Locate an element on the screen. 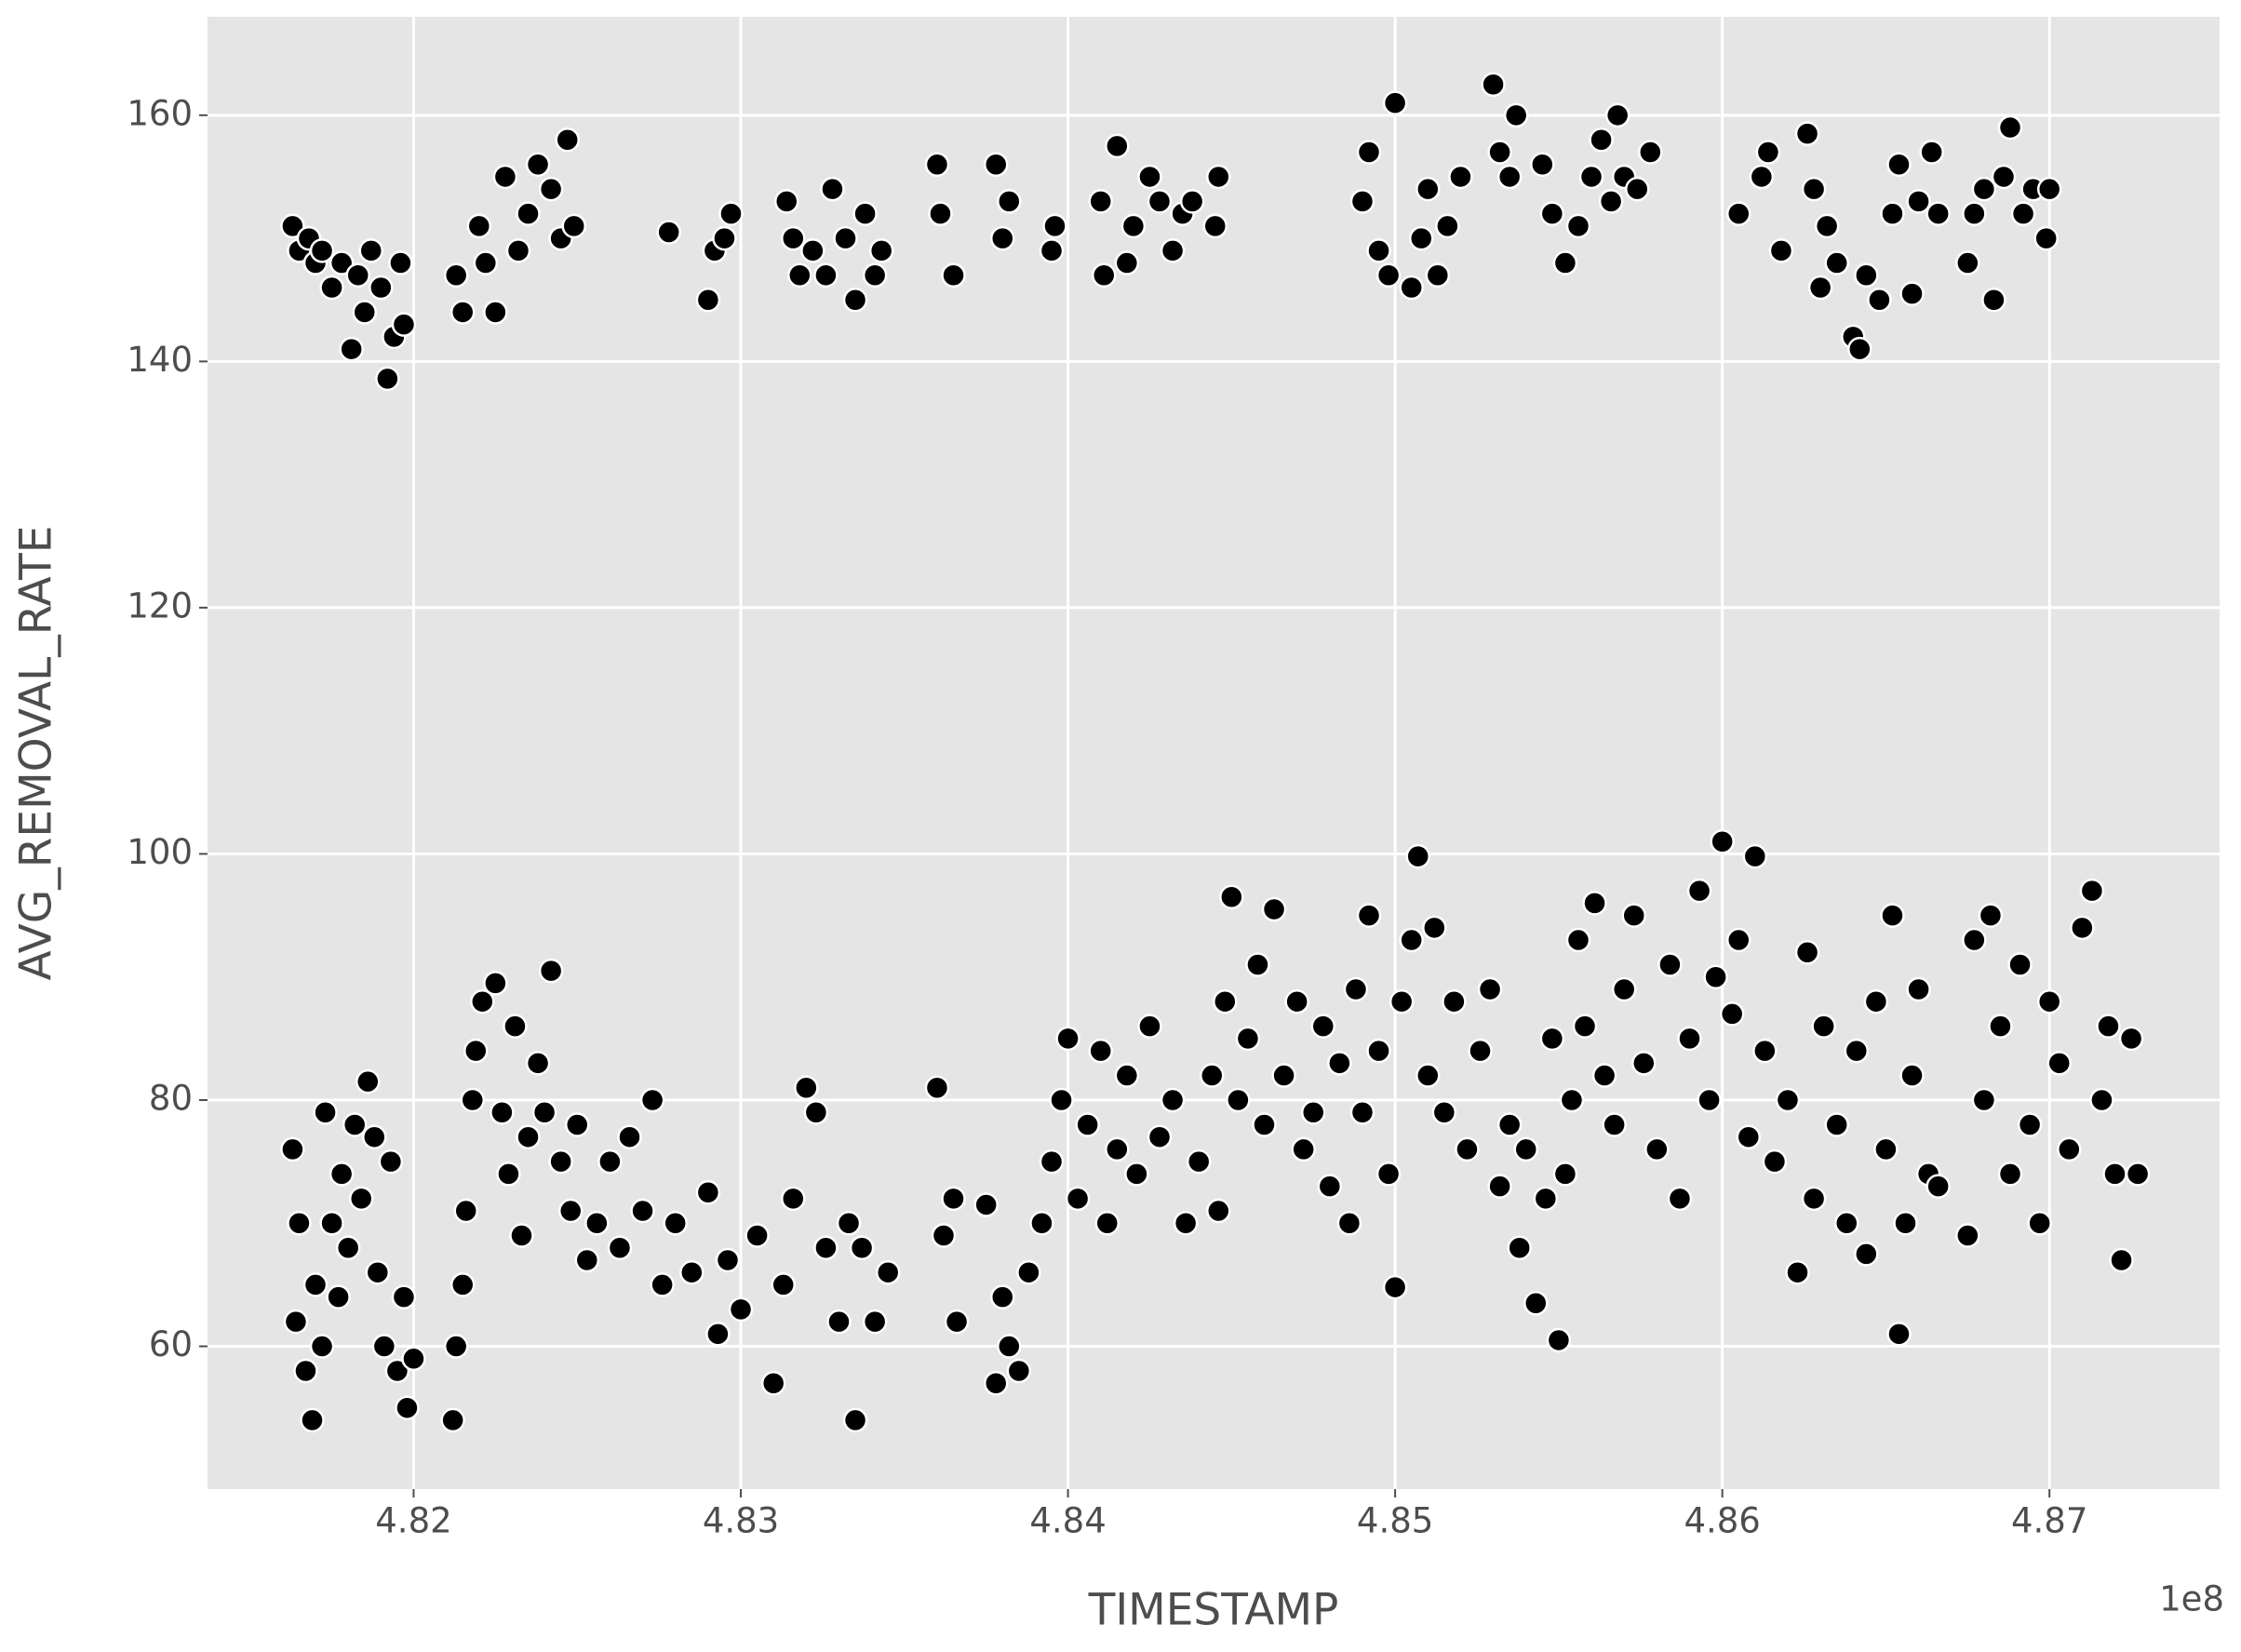  y-tick-label: 80 is located at coordinates (171, 1099).